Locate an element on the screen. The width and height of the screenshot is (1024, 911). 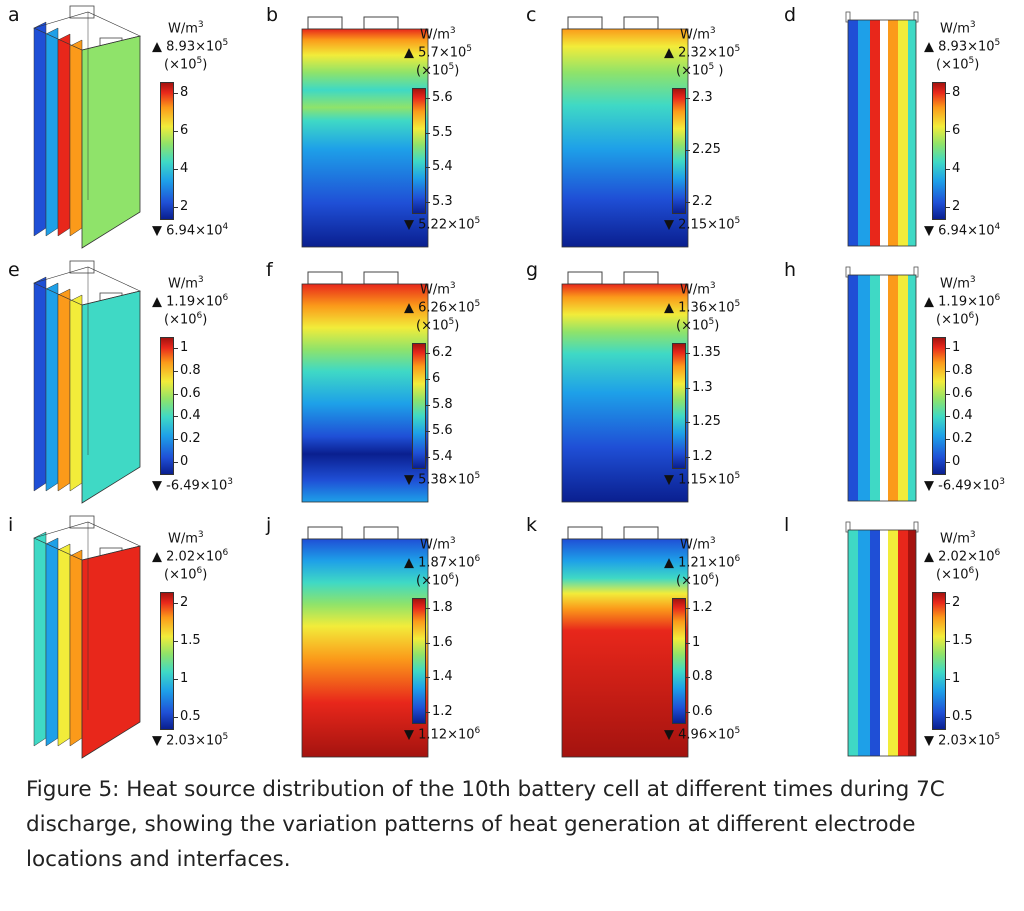
colorbar-tick-label: 0.5 is located at coordinates (190, 717).